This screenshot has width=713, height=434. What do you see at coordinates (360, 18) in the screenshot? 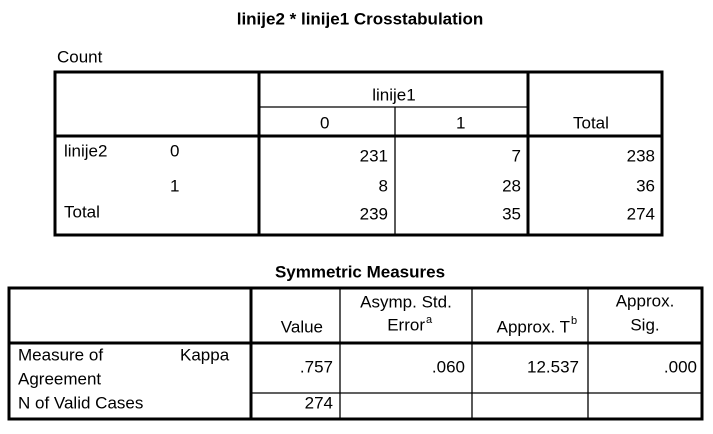
I see `table-title: linije2 * linije1 Crosstabulation` at bounding box center [360, 18].